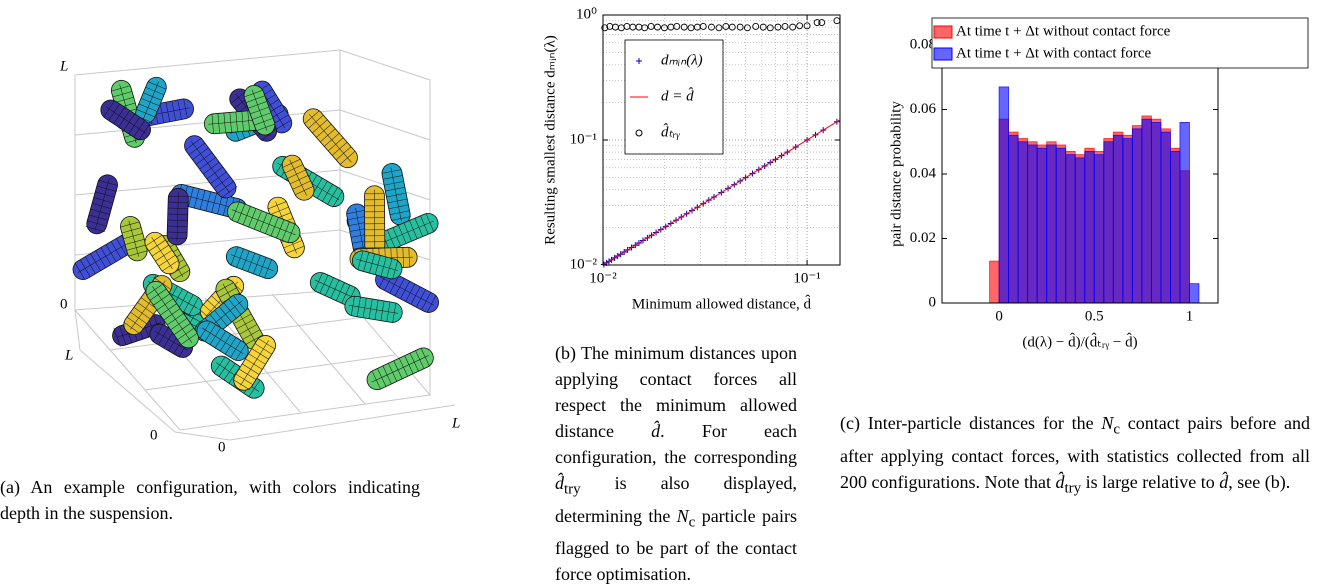 The image size is (1325, 587). What do you see at coordinates (586, 14) in the screenshot?
I see `y-tick-label: 10⁰` at bounding box center [586, 14].